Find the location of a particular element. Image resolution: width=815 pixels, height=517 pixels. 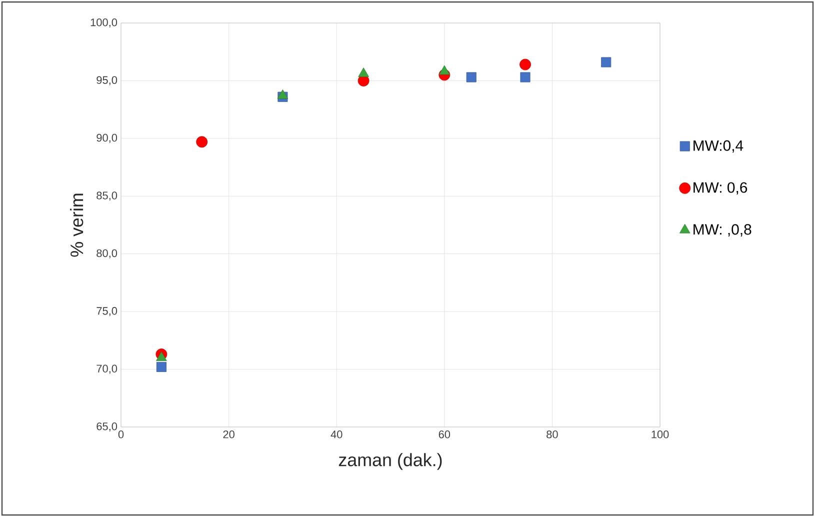

x-tick-label: 100 is located at coordinates (660, 434).